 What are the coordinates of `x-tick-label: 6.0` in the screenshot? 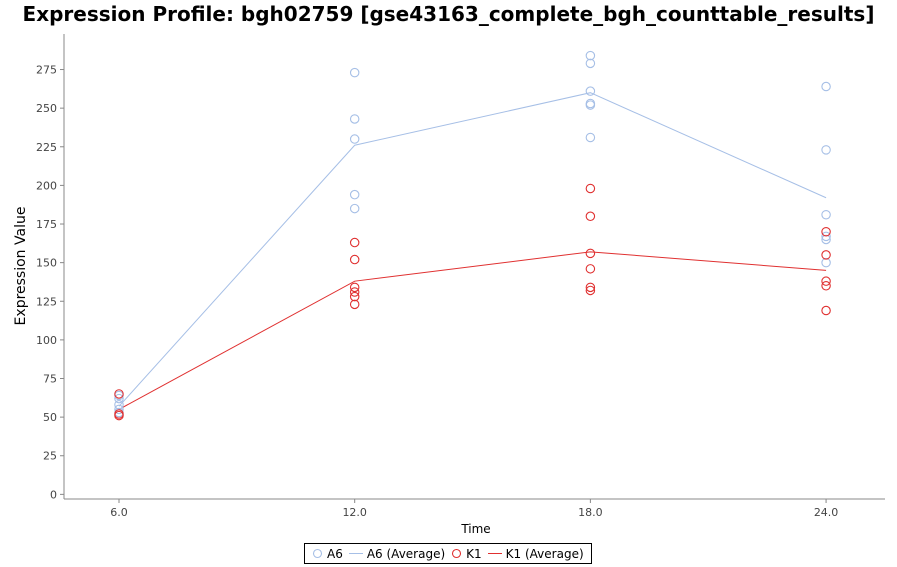 It's located at (119, 512).